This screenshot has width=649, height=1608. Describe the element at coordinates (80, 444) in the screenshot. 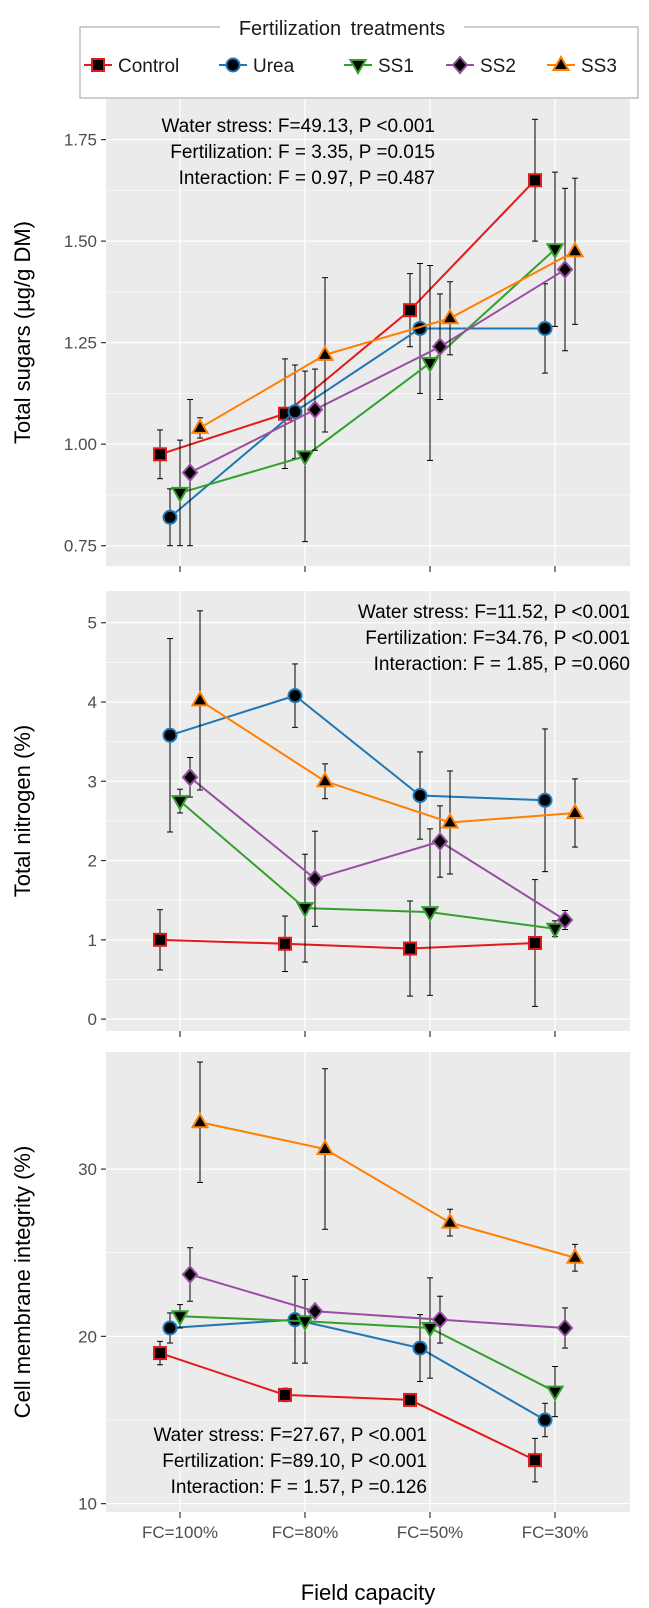

I see `y-tick-label: 1.00` at that location.